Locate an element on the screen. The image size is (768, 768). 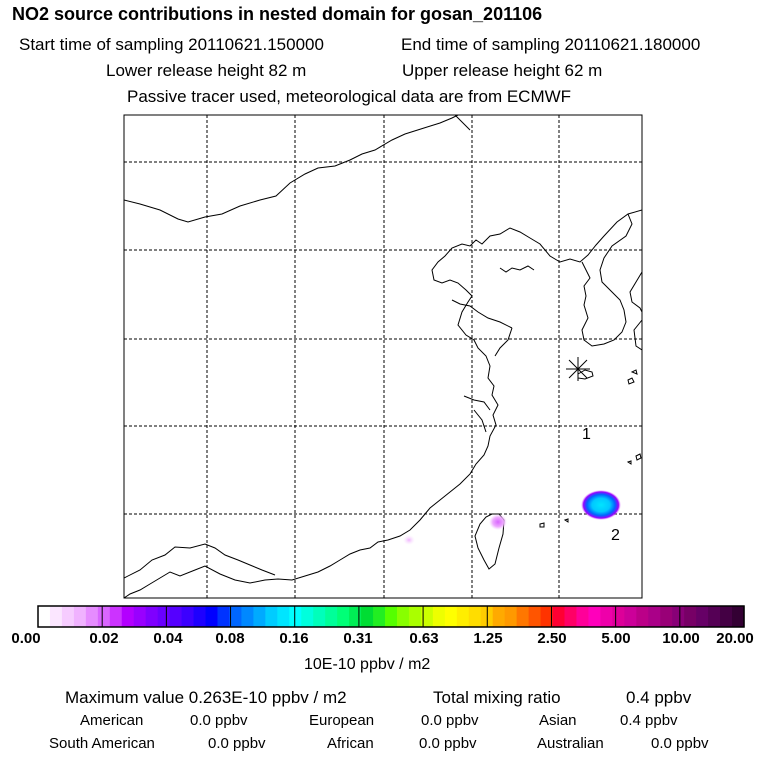
south-american-value: 0.0 ppbv is located at coordinates (237, 743).